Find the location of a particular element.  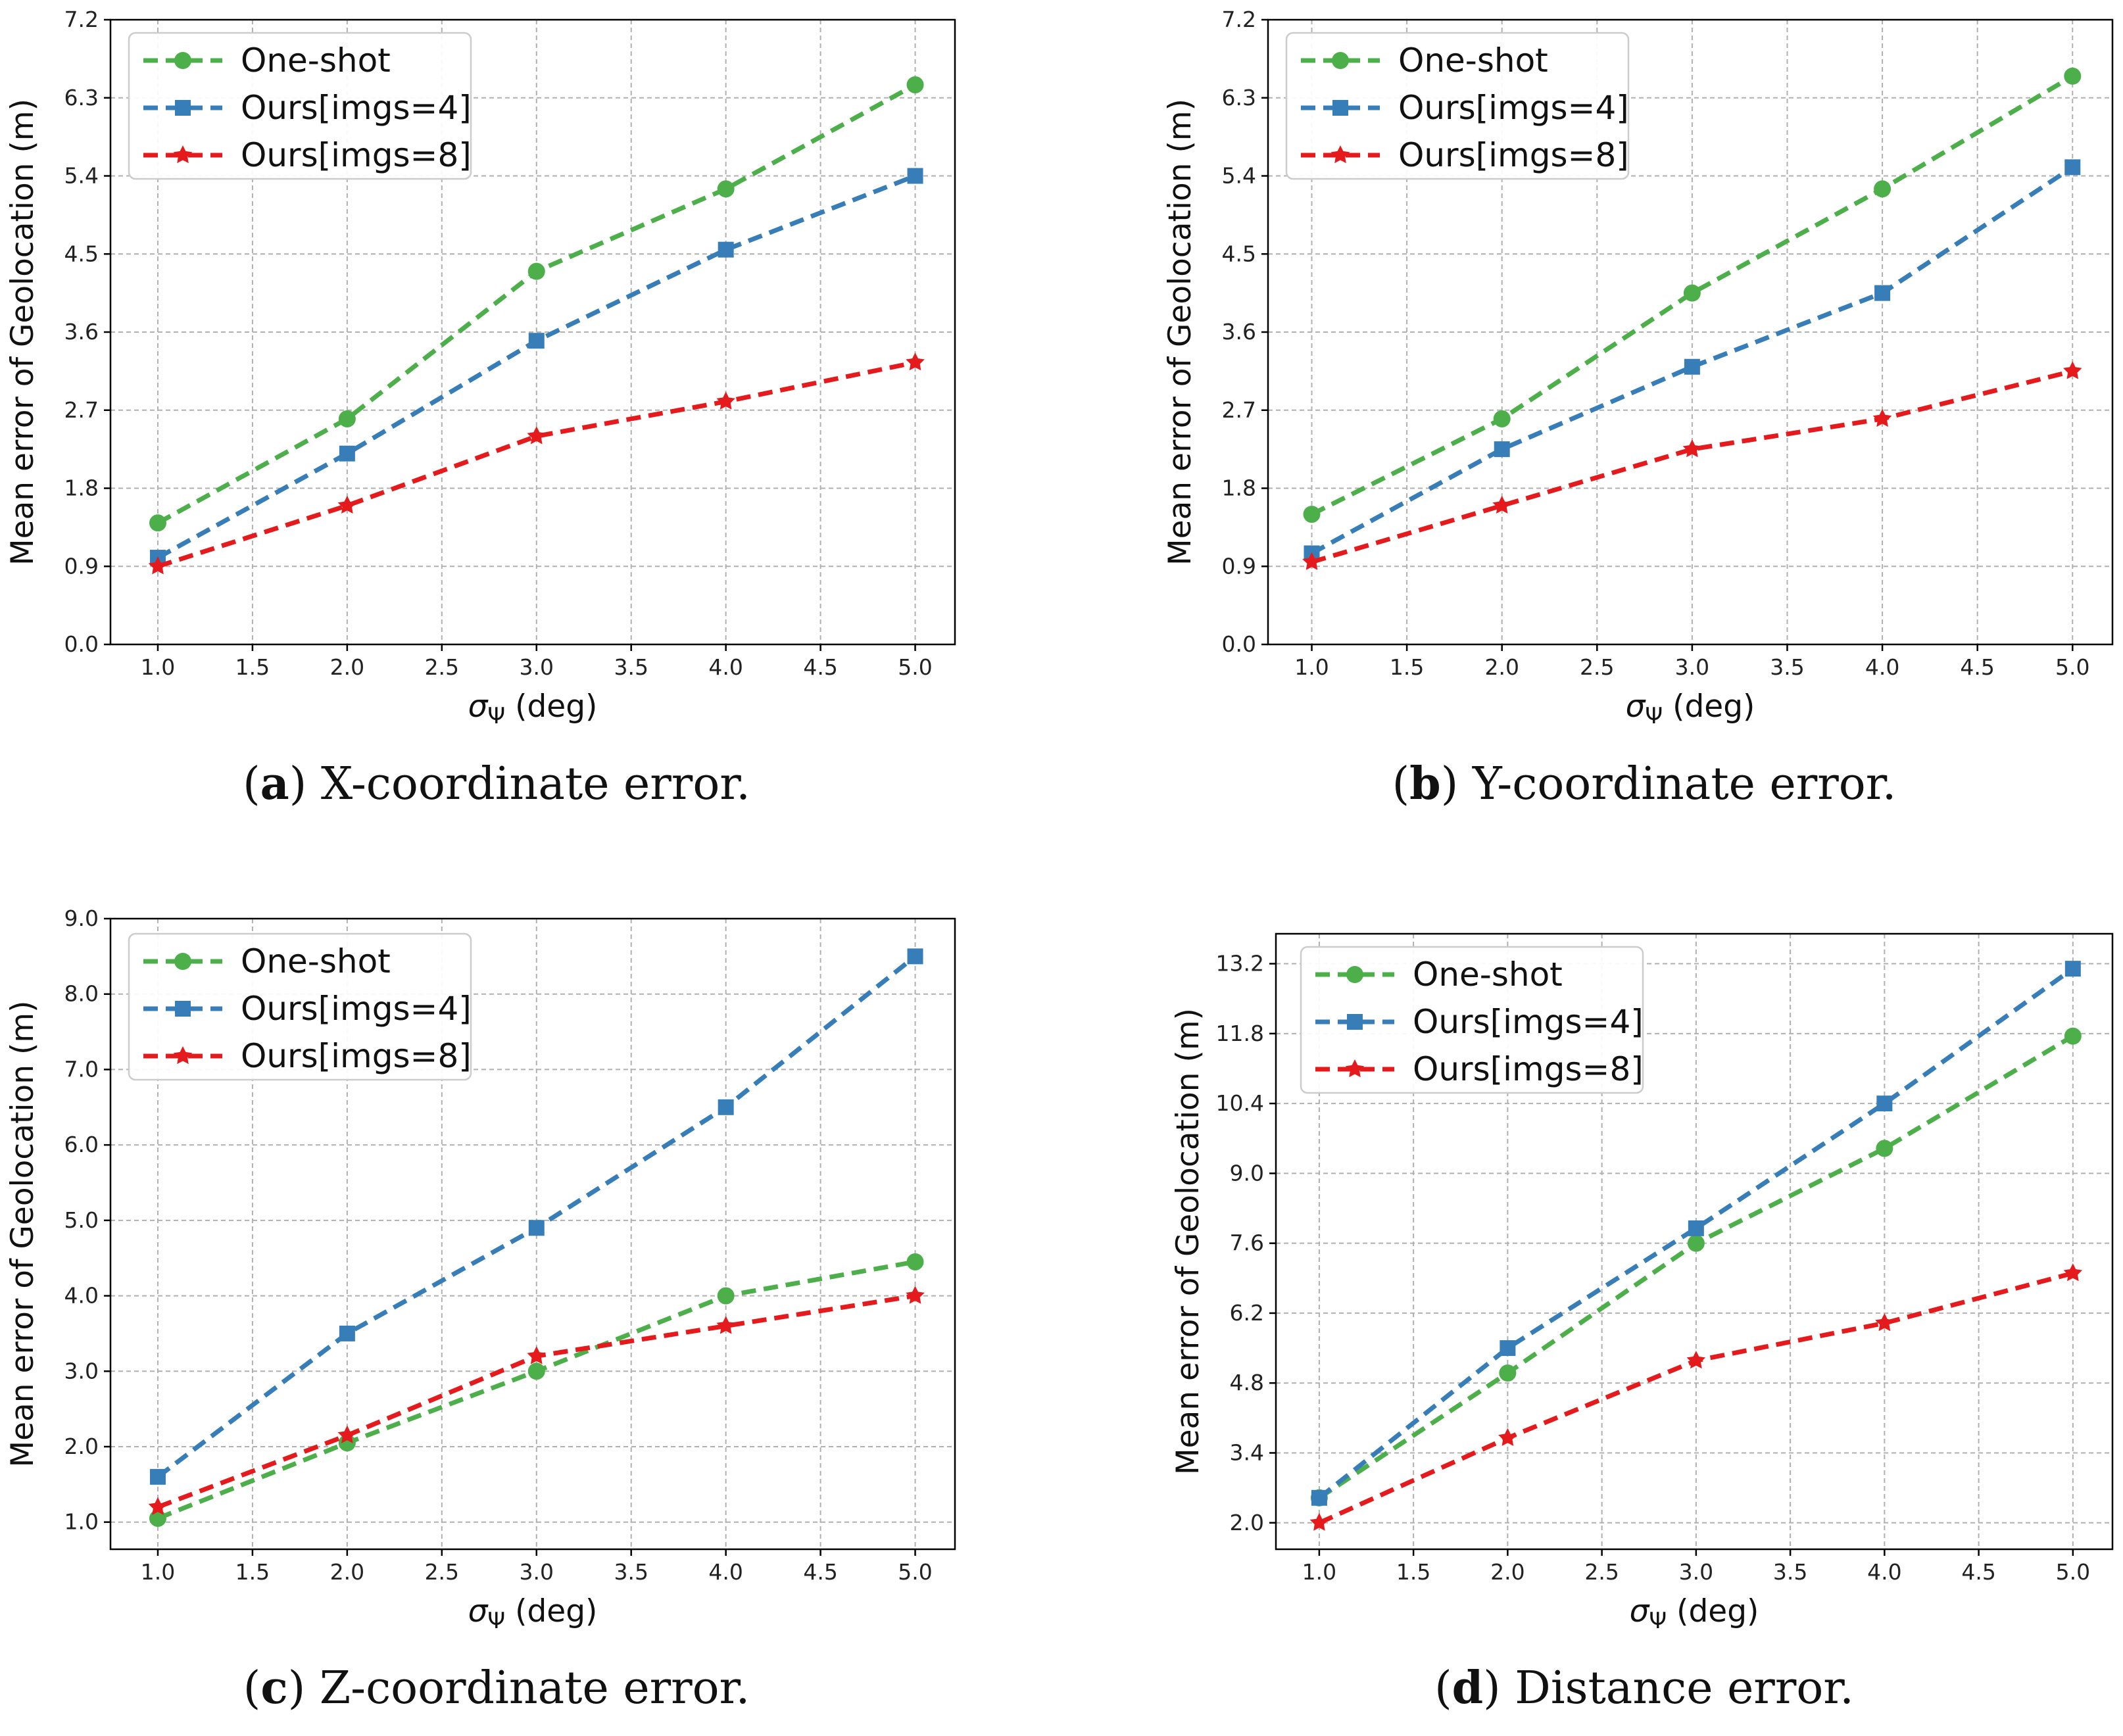

x-tick-label: 2.5 is located at coordinates (442, 1572).